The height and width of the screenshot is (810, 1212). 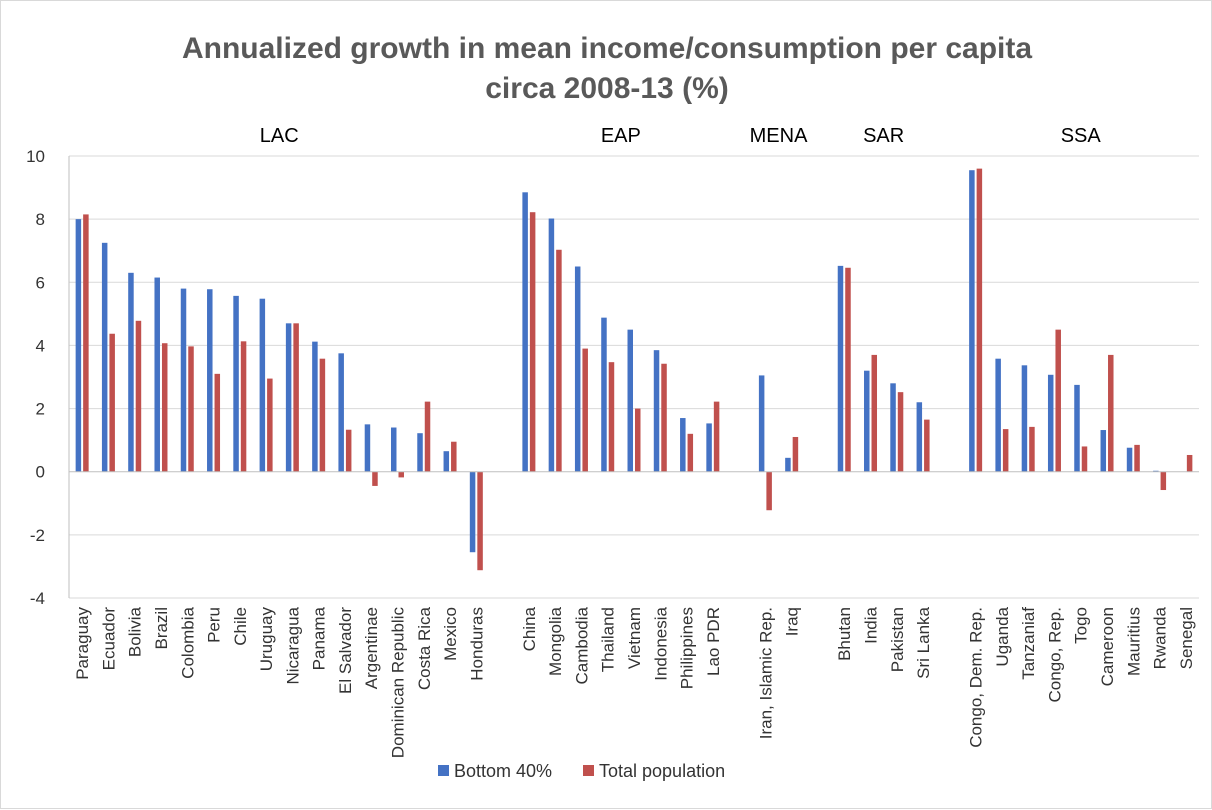 What do you see at coordinates (871, 624) in the screenshot?
I see `category-label: India` at bounding box center [871, 624].